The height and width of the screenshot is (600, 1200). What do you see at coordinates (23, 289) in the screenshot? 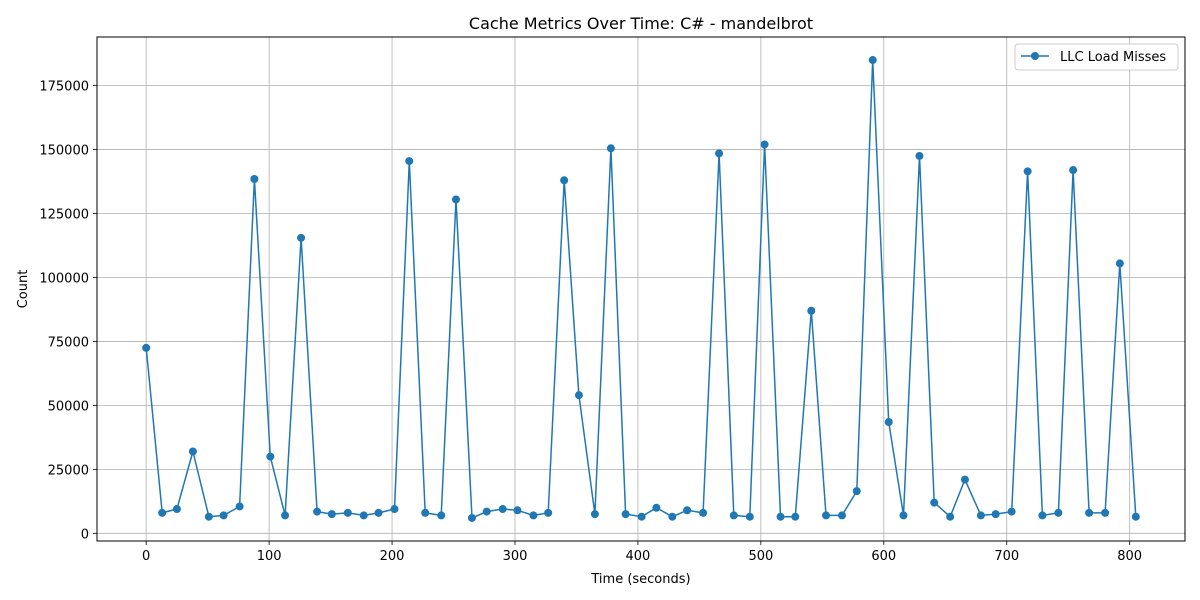
I see `y-axis-label: Count` at bounding box center [23, 289].